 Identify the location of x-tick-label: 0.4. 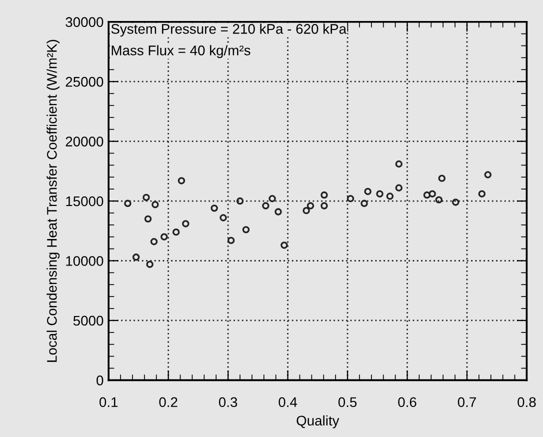
(288, 402).